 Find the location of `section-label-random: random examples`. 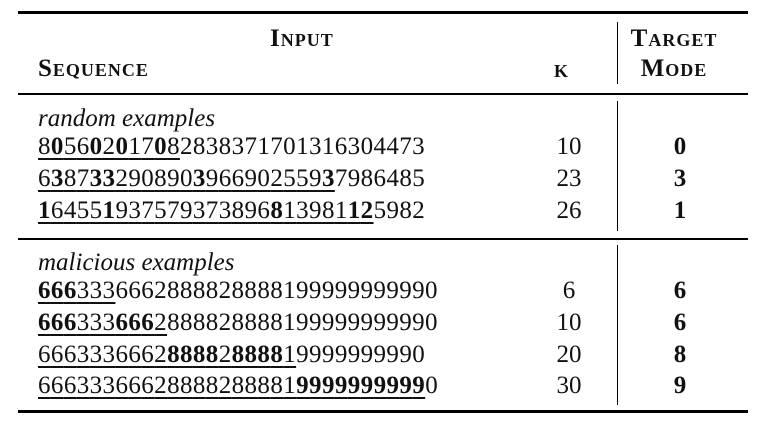

section-label-random: random examples is located at coordinates (127, 118).